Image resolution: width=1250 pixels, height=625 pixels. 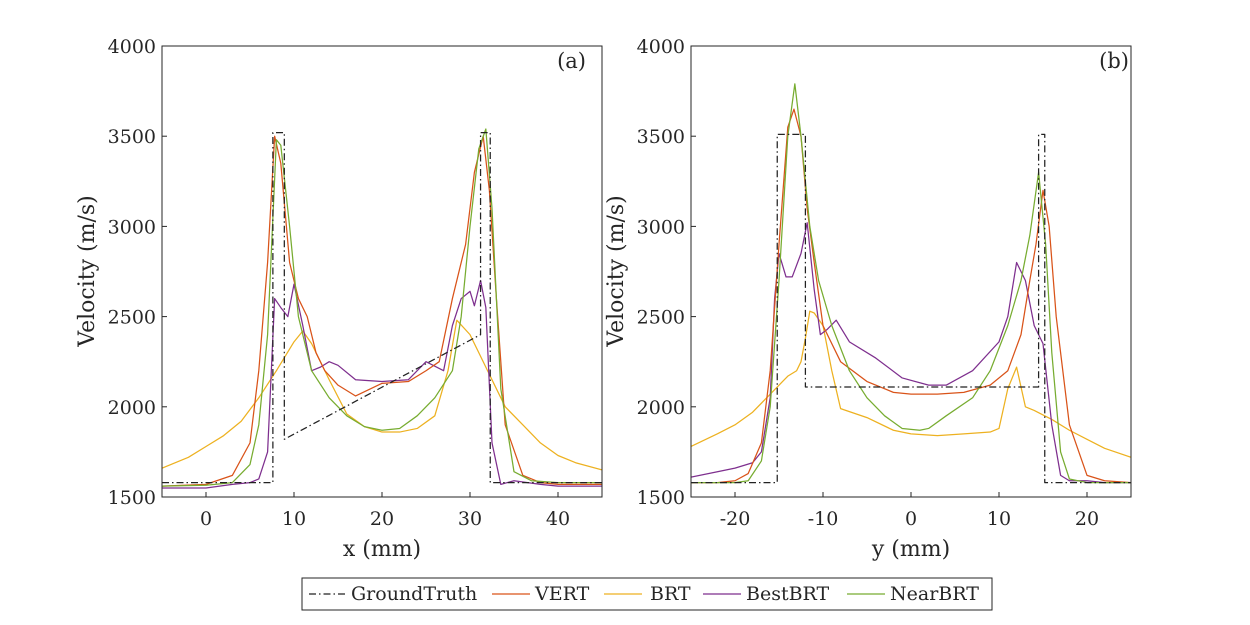 What do you see at coordinates (661, 47) in the screenshot?
I see `y-tick-label-b: 4000` at bounding box center [661, 47].